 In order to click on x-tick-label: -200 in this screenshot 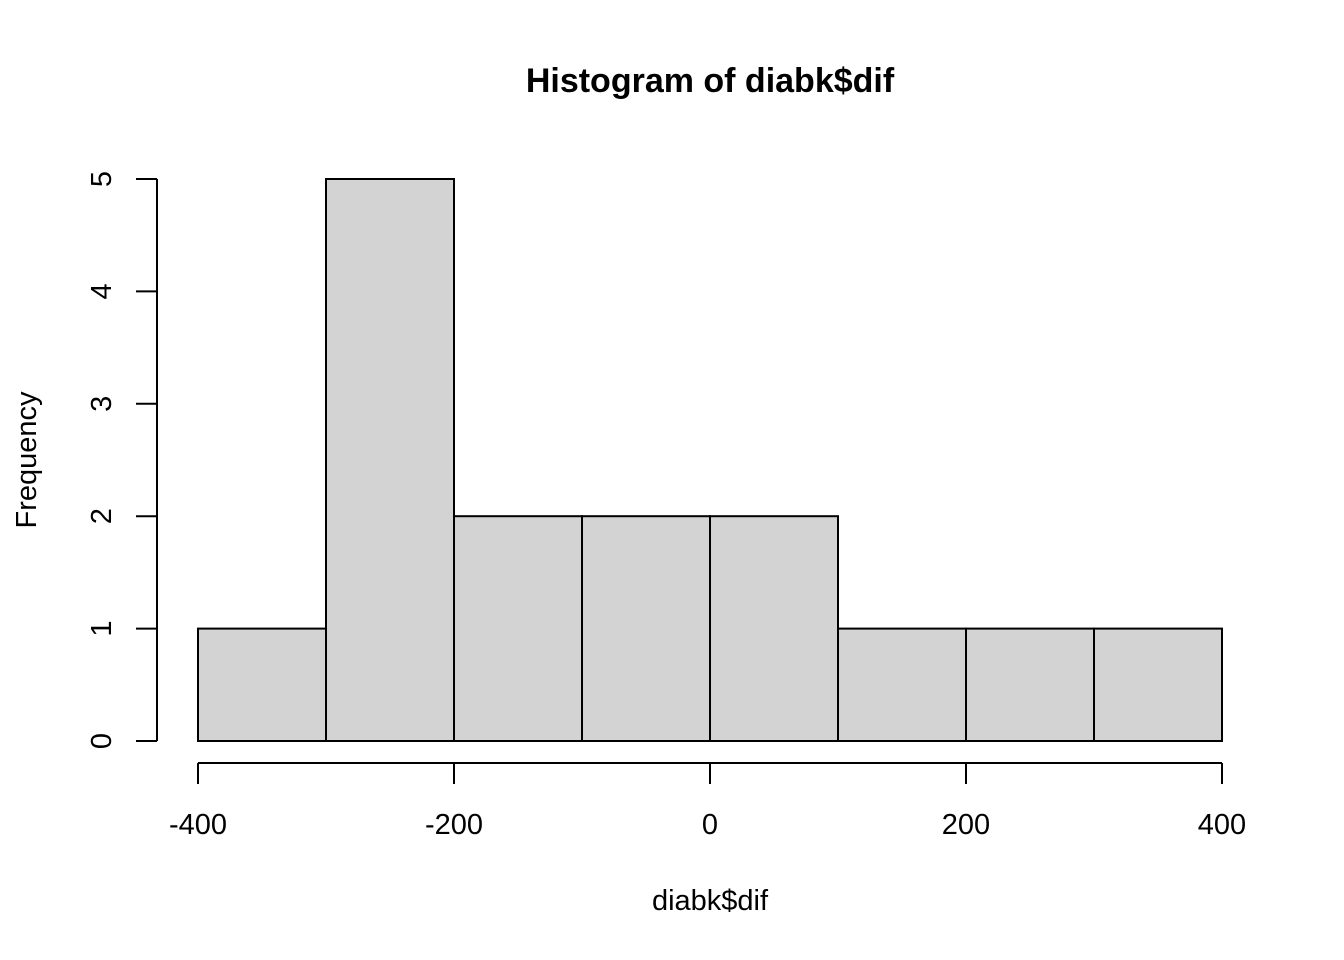, I will do `click(454, 825)`.